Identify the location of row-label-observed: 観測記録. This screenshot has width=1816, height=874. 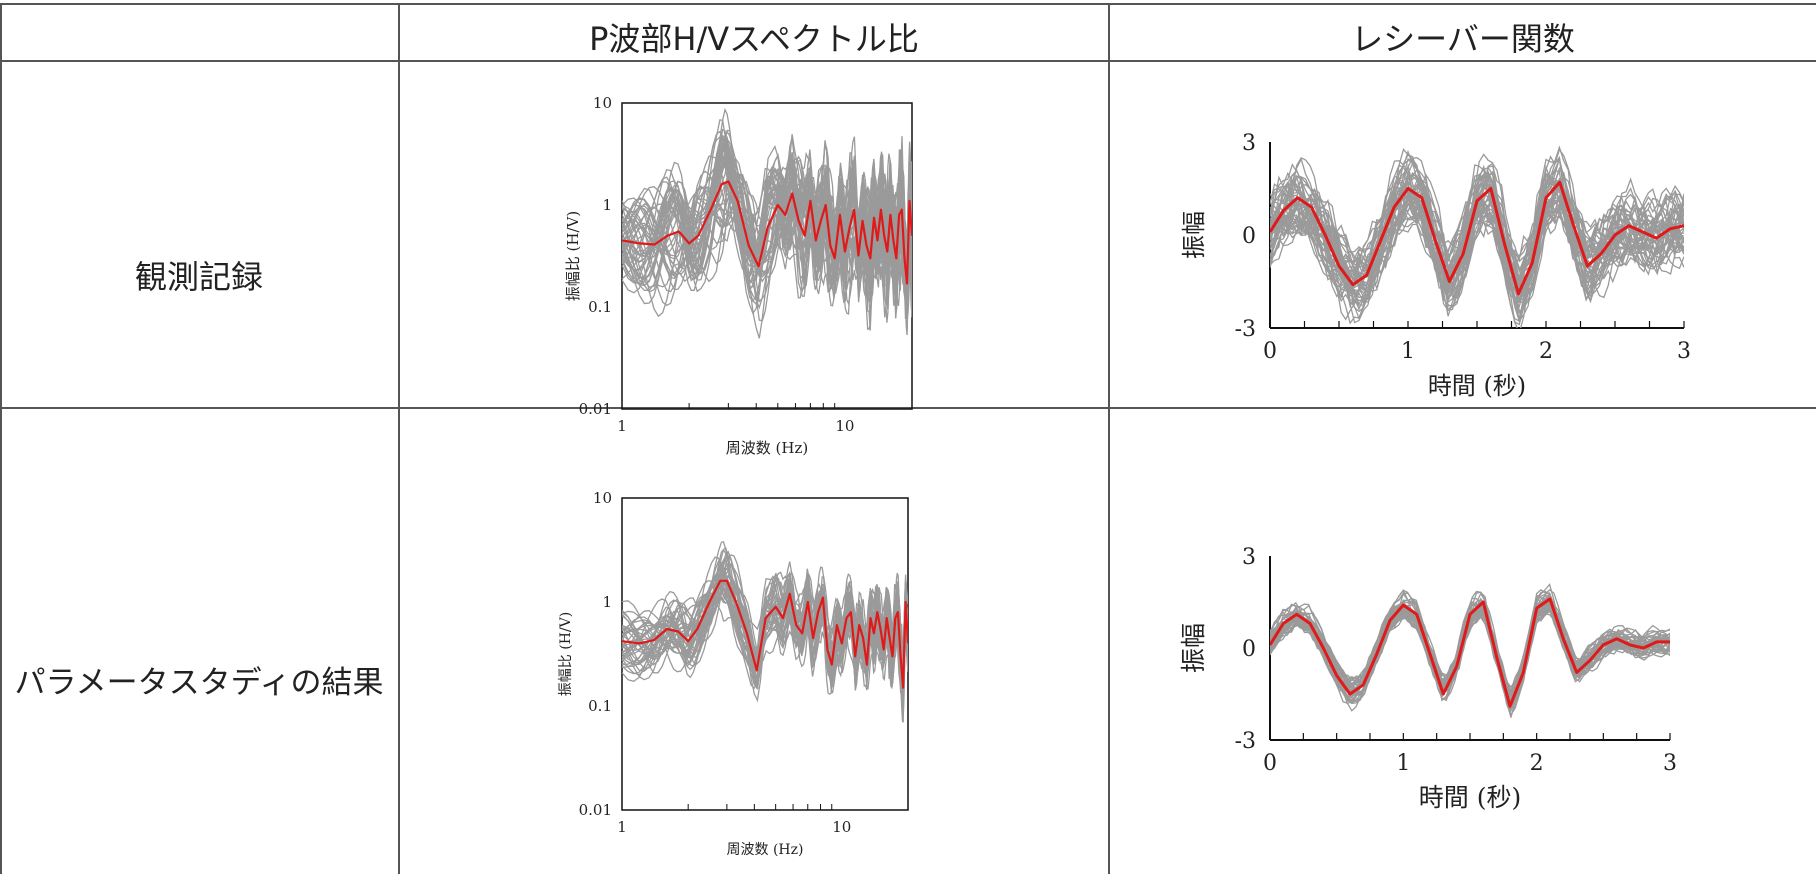
(198, 277).